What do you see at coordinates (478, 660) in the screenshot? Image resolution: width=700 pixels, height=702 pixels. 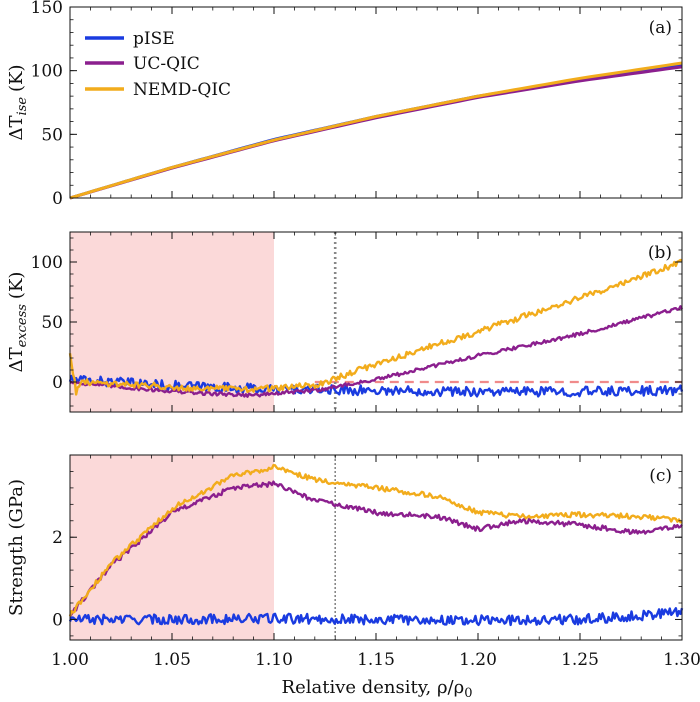 I see `x-tick-label: 1.20` at bounding box center [478, 660].